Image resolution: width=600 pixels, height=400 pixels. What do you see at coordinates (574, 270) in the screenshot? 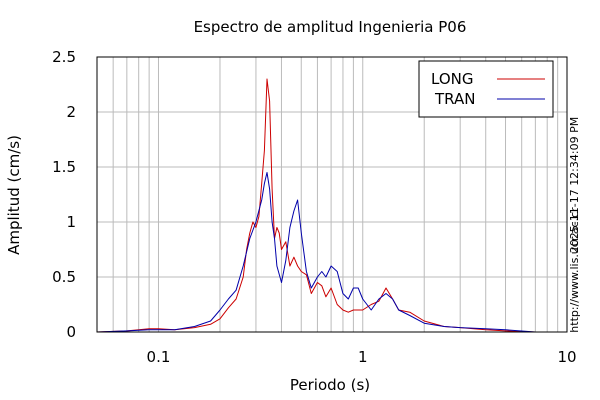
I see `source-url-annotation: http://www.lis.ucr.ac.cr` at bounding box center [574, 270].